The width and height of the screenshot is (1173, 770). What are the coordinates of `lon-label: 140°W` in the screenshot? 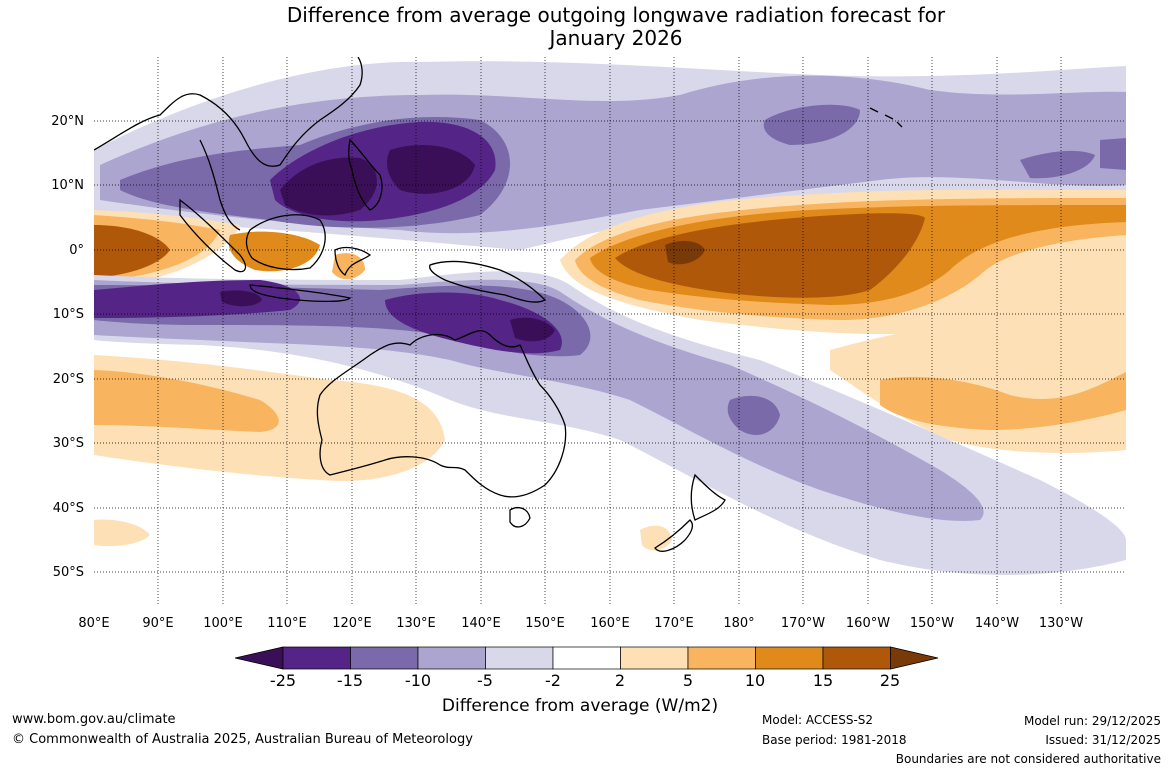 It's located at (997, 623).